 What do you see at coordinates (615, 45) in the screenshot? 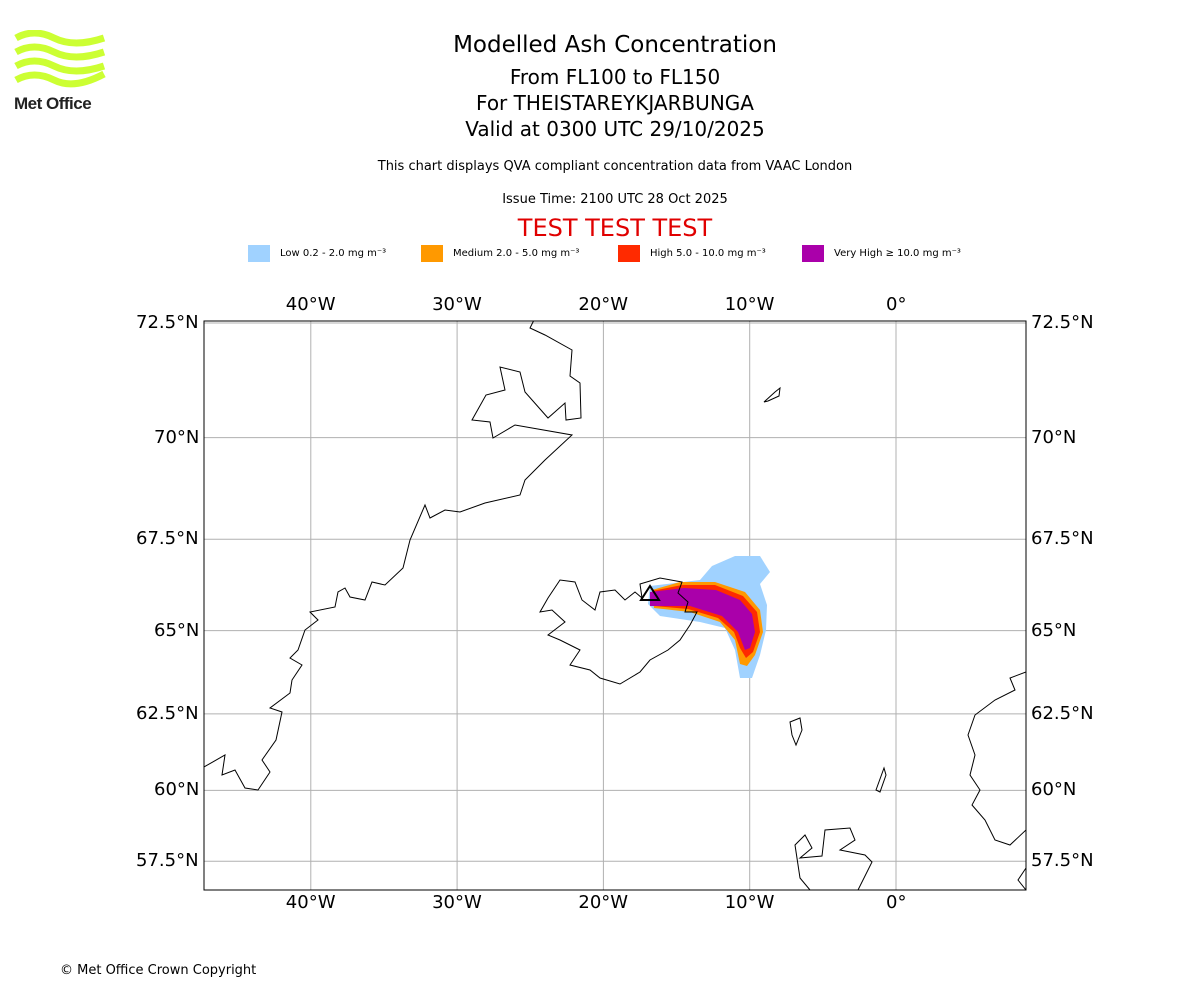
I see `chart-title: Modelled Ash Concentration` at bounding box center [615, 45].